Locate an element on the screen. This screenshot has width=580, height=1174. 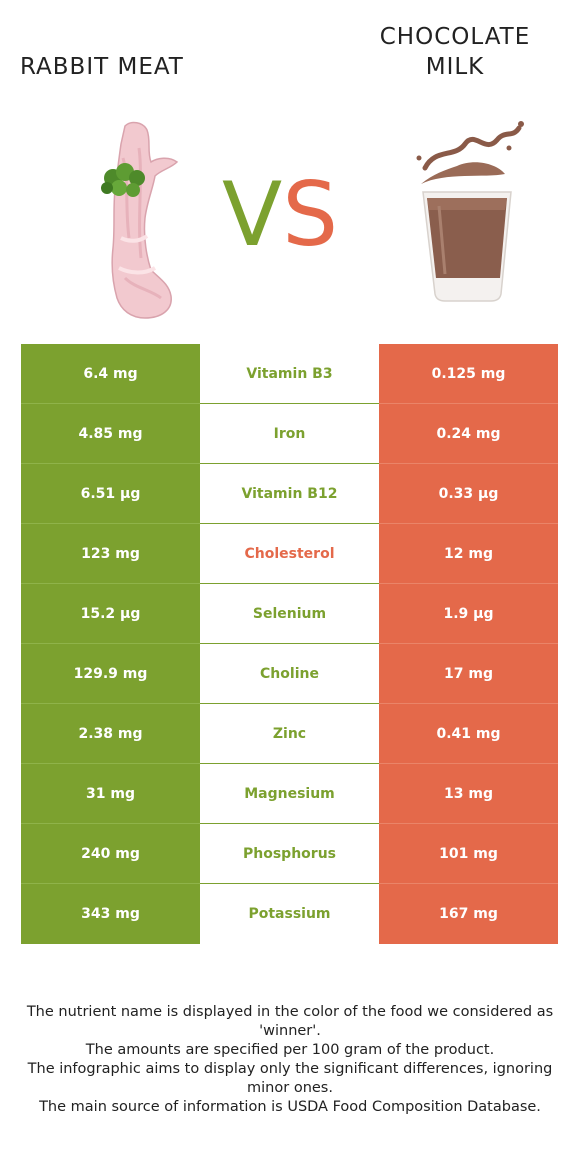
nutrient-name-cell: Phosphorus is located at coordinates (289, 854).